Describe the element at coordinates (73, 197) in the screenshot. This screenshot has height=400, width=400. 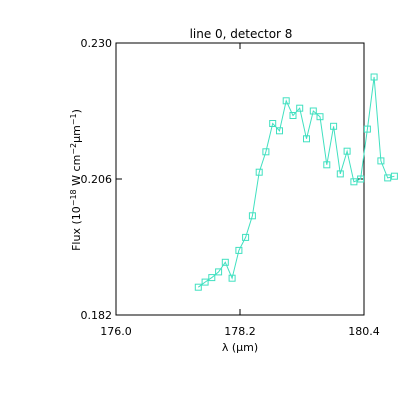
I see `y-label-exp1: −18` at that location.